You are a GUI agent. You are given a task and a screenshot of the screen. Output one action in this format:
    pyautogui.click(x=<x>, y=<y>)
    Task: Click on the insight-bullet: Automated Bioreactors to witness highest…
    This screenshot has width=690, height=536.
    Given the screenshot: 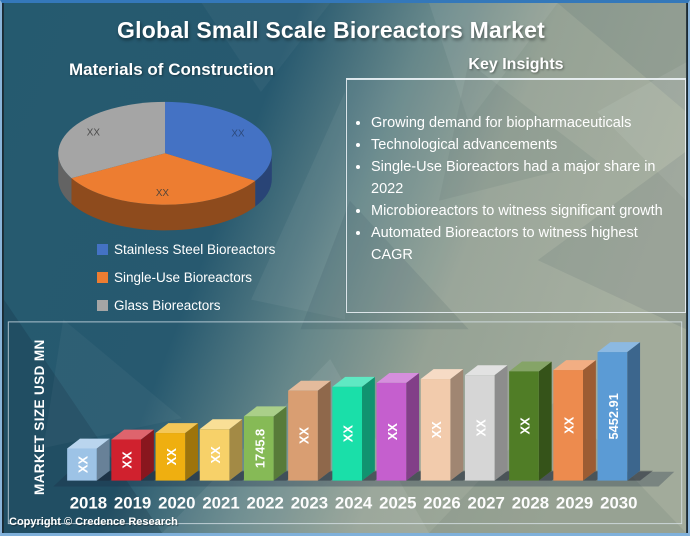 What is the action you would take?
    pyautogui.click(x=521, y=244)
    